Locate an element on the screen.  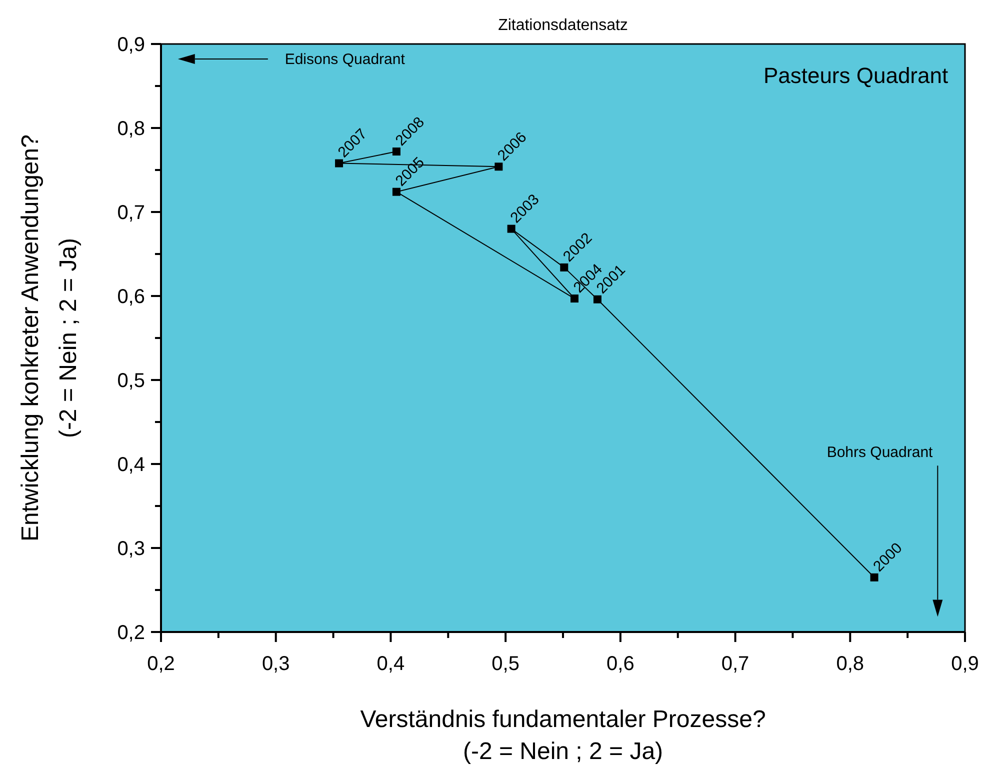
y-tick-label: 0,3 is located at coordinates (131, 549).